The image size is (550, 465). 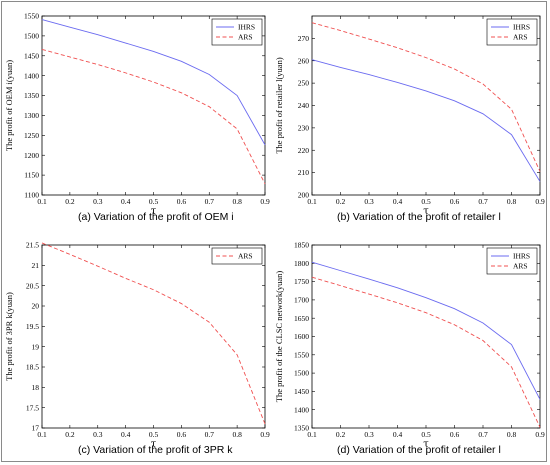 What do you see at coordinates (304, 38) in the screenshot?
I see `y-tick-label: 270` at bounding box center [304, 38].